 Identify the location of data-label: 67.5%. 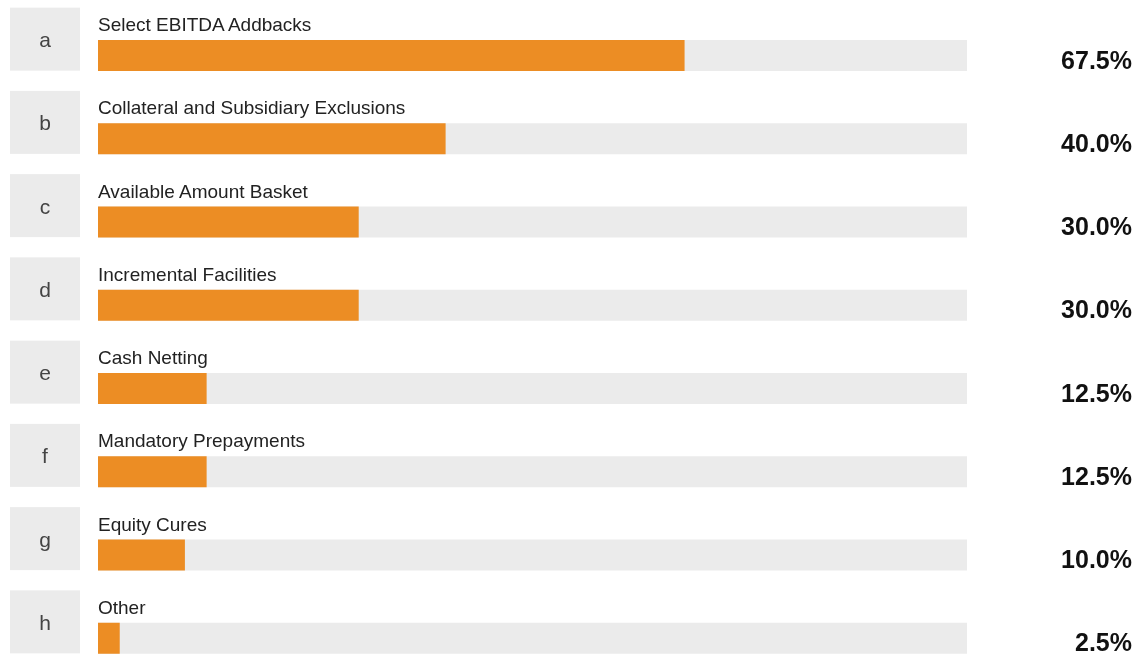
(1096, 59).